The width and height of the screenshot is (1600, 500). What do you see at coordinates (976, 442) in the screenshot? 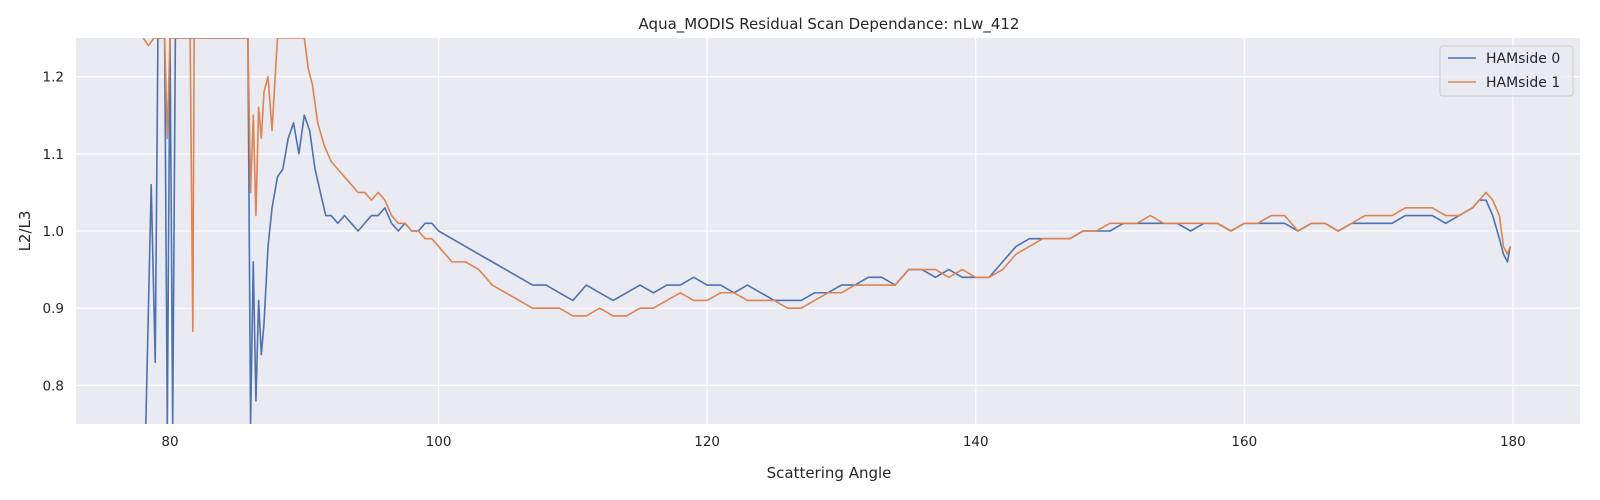
I see `x-tick-label: 140` at bounding box center [976, 442].